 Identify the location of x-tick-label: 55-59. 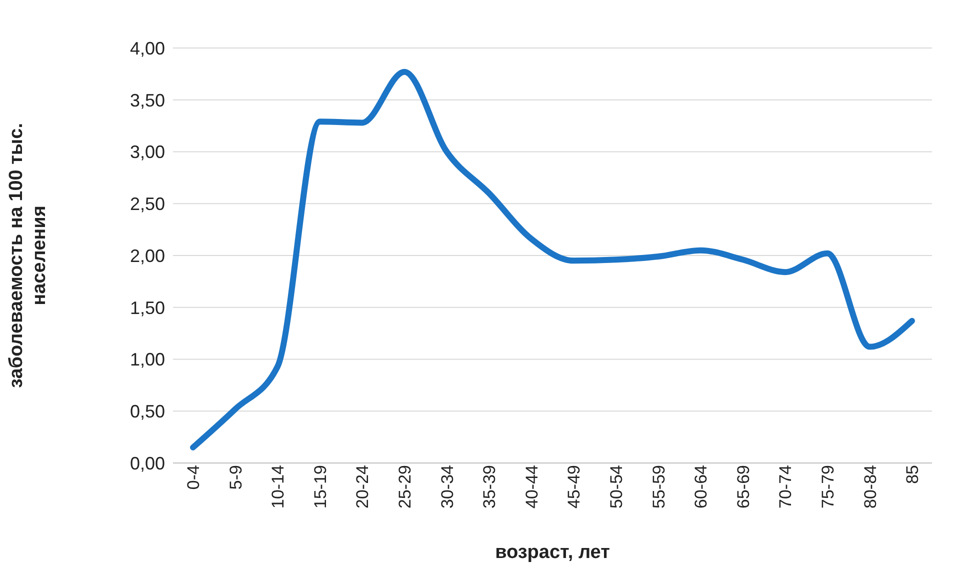
(658, 486).